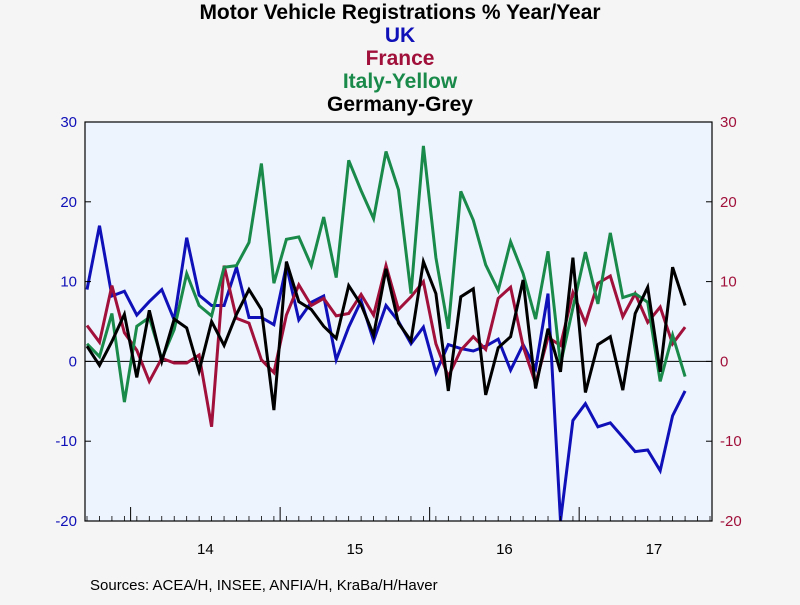  What do you see at coordinates (400, 81) in the screenshot?
I see `title-italy-legend: Italy-Yellow` at bounding box center [400, 81].